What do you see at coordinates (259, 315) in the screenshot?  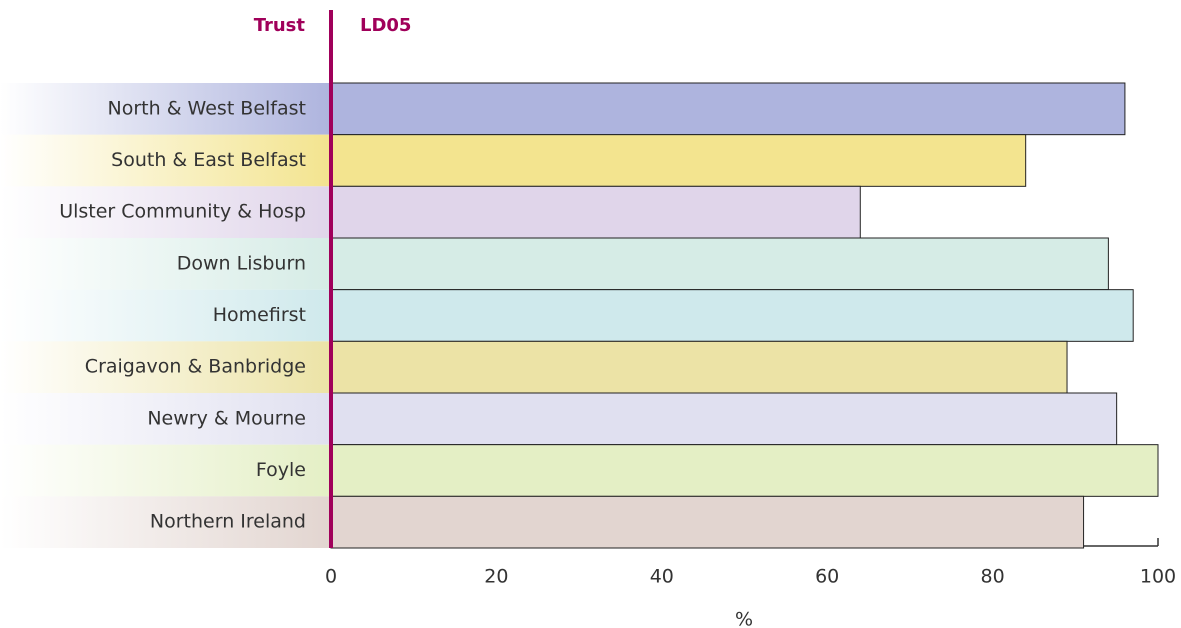 I see `y-tick-label: Homefirst` at bounding box center [259, 315].